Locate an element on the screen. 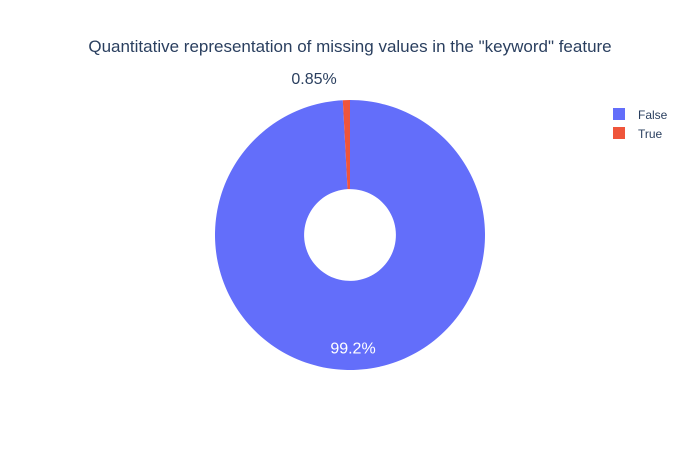 This screenshot has width=700, height=450. legend-item-false: False is located at coordinates (640, 115).